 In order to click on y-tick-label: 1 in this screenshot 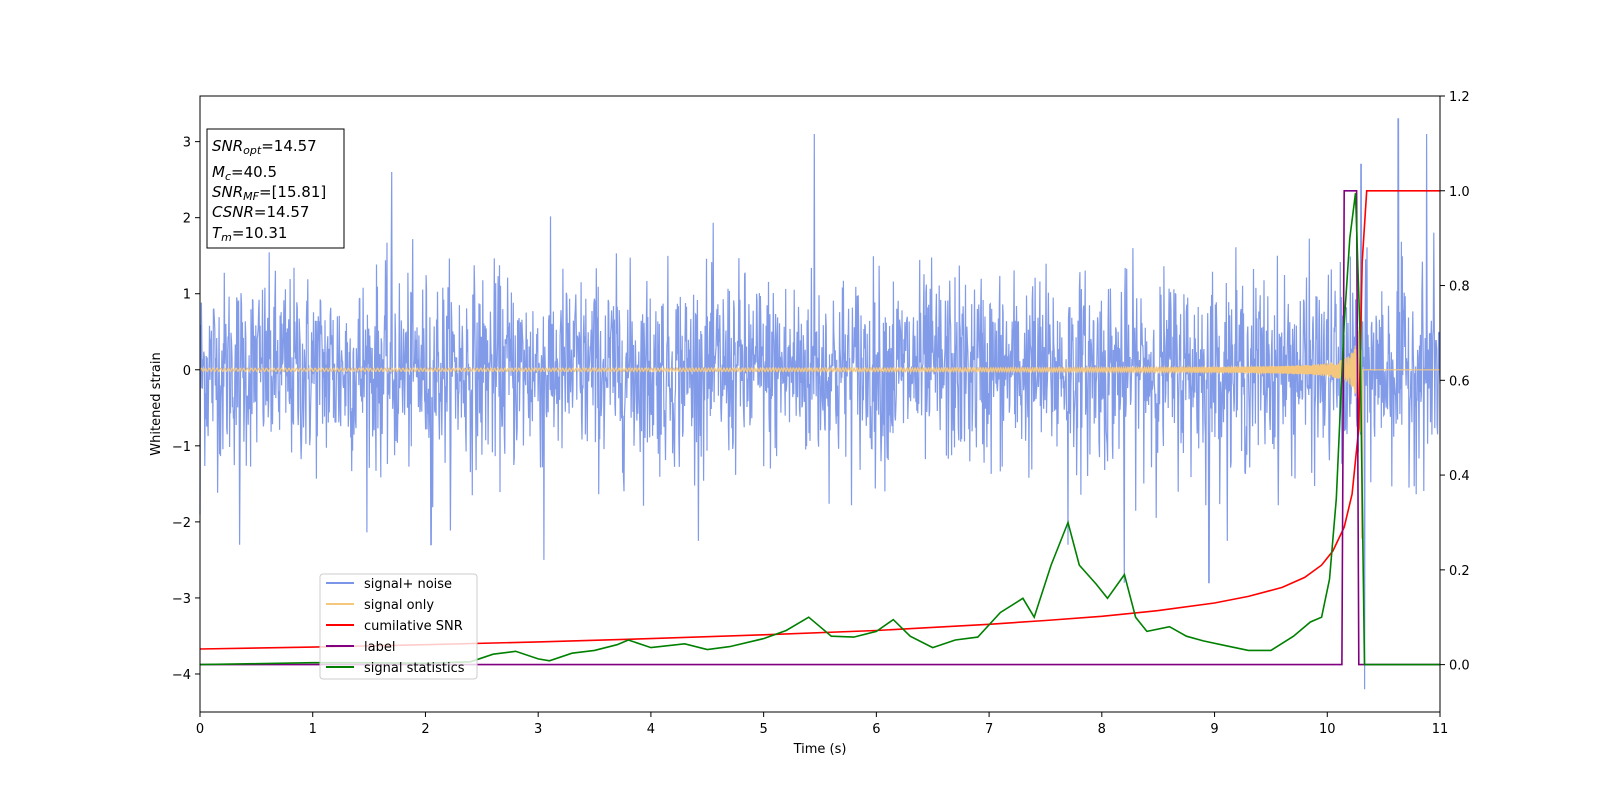, I will do `click(187, 295)`.